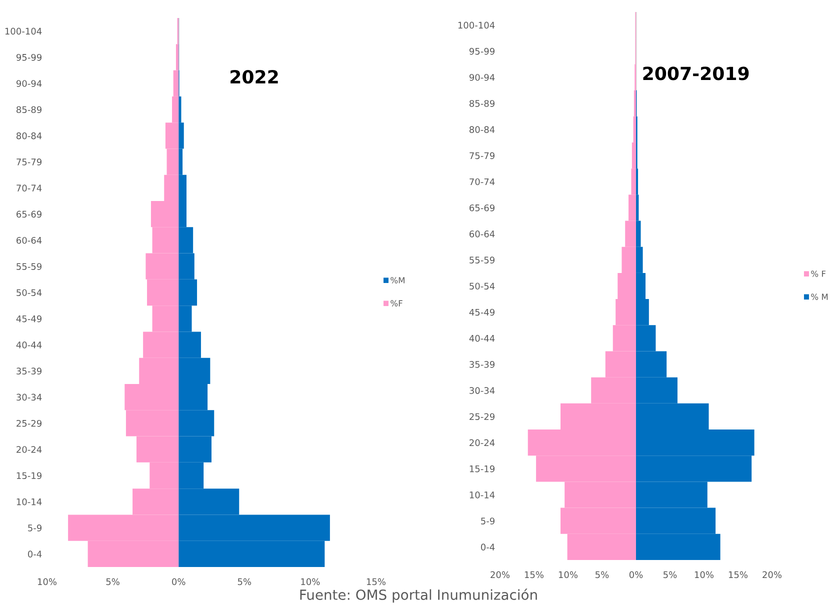  I want to click on text: 2022, so click(254, 77).